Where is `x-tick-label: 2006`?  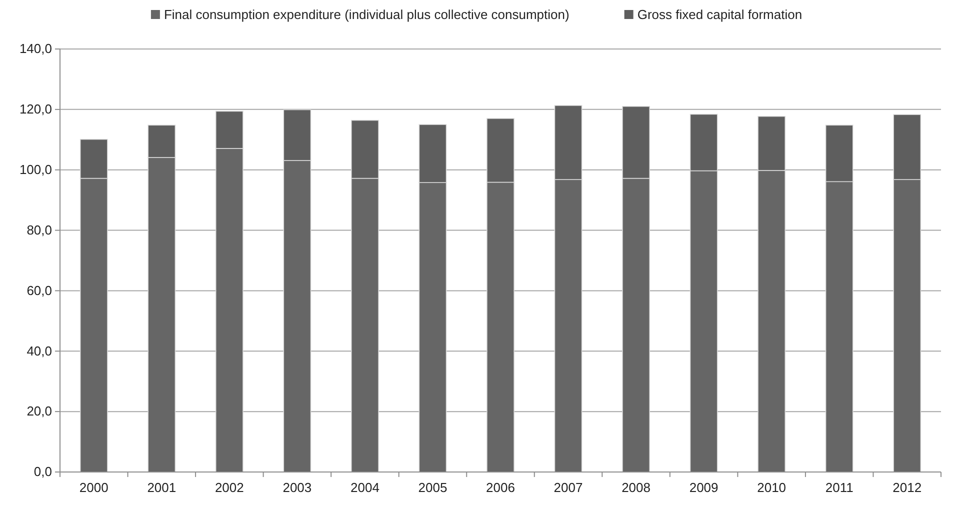 x-tick-label: 2006 is located at coordinates (500, 487).